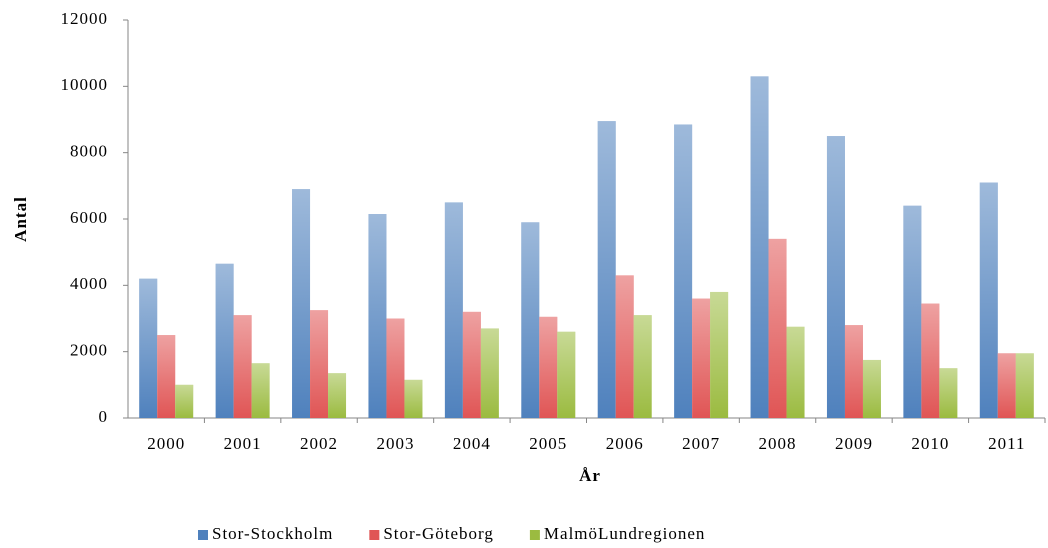  I want to click on y-tick-label: 10000, so click(85, 84).